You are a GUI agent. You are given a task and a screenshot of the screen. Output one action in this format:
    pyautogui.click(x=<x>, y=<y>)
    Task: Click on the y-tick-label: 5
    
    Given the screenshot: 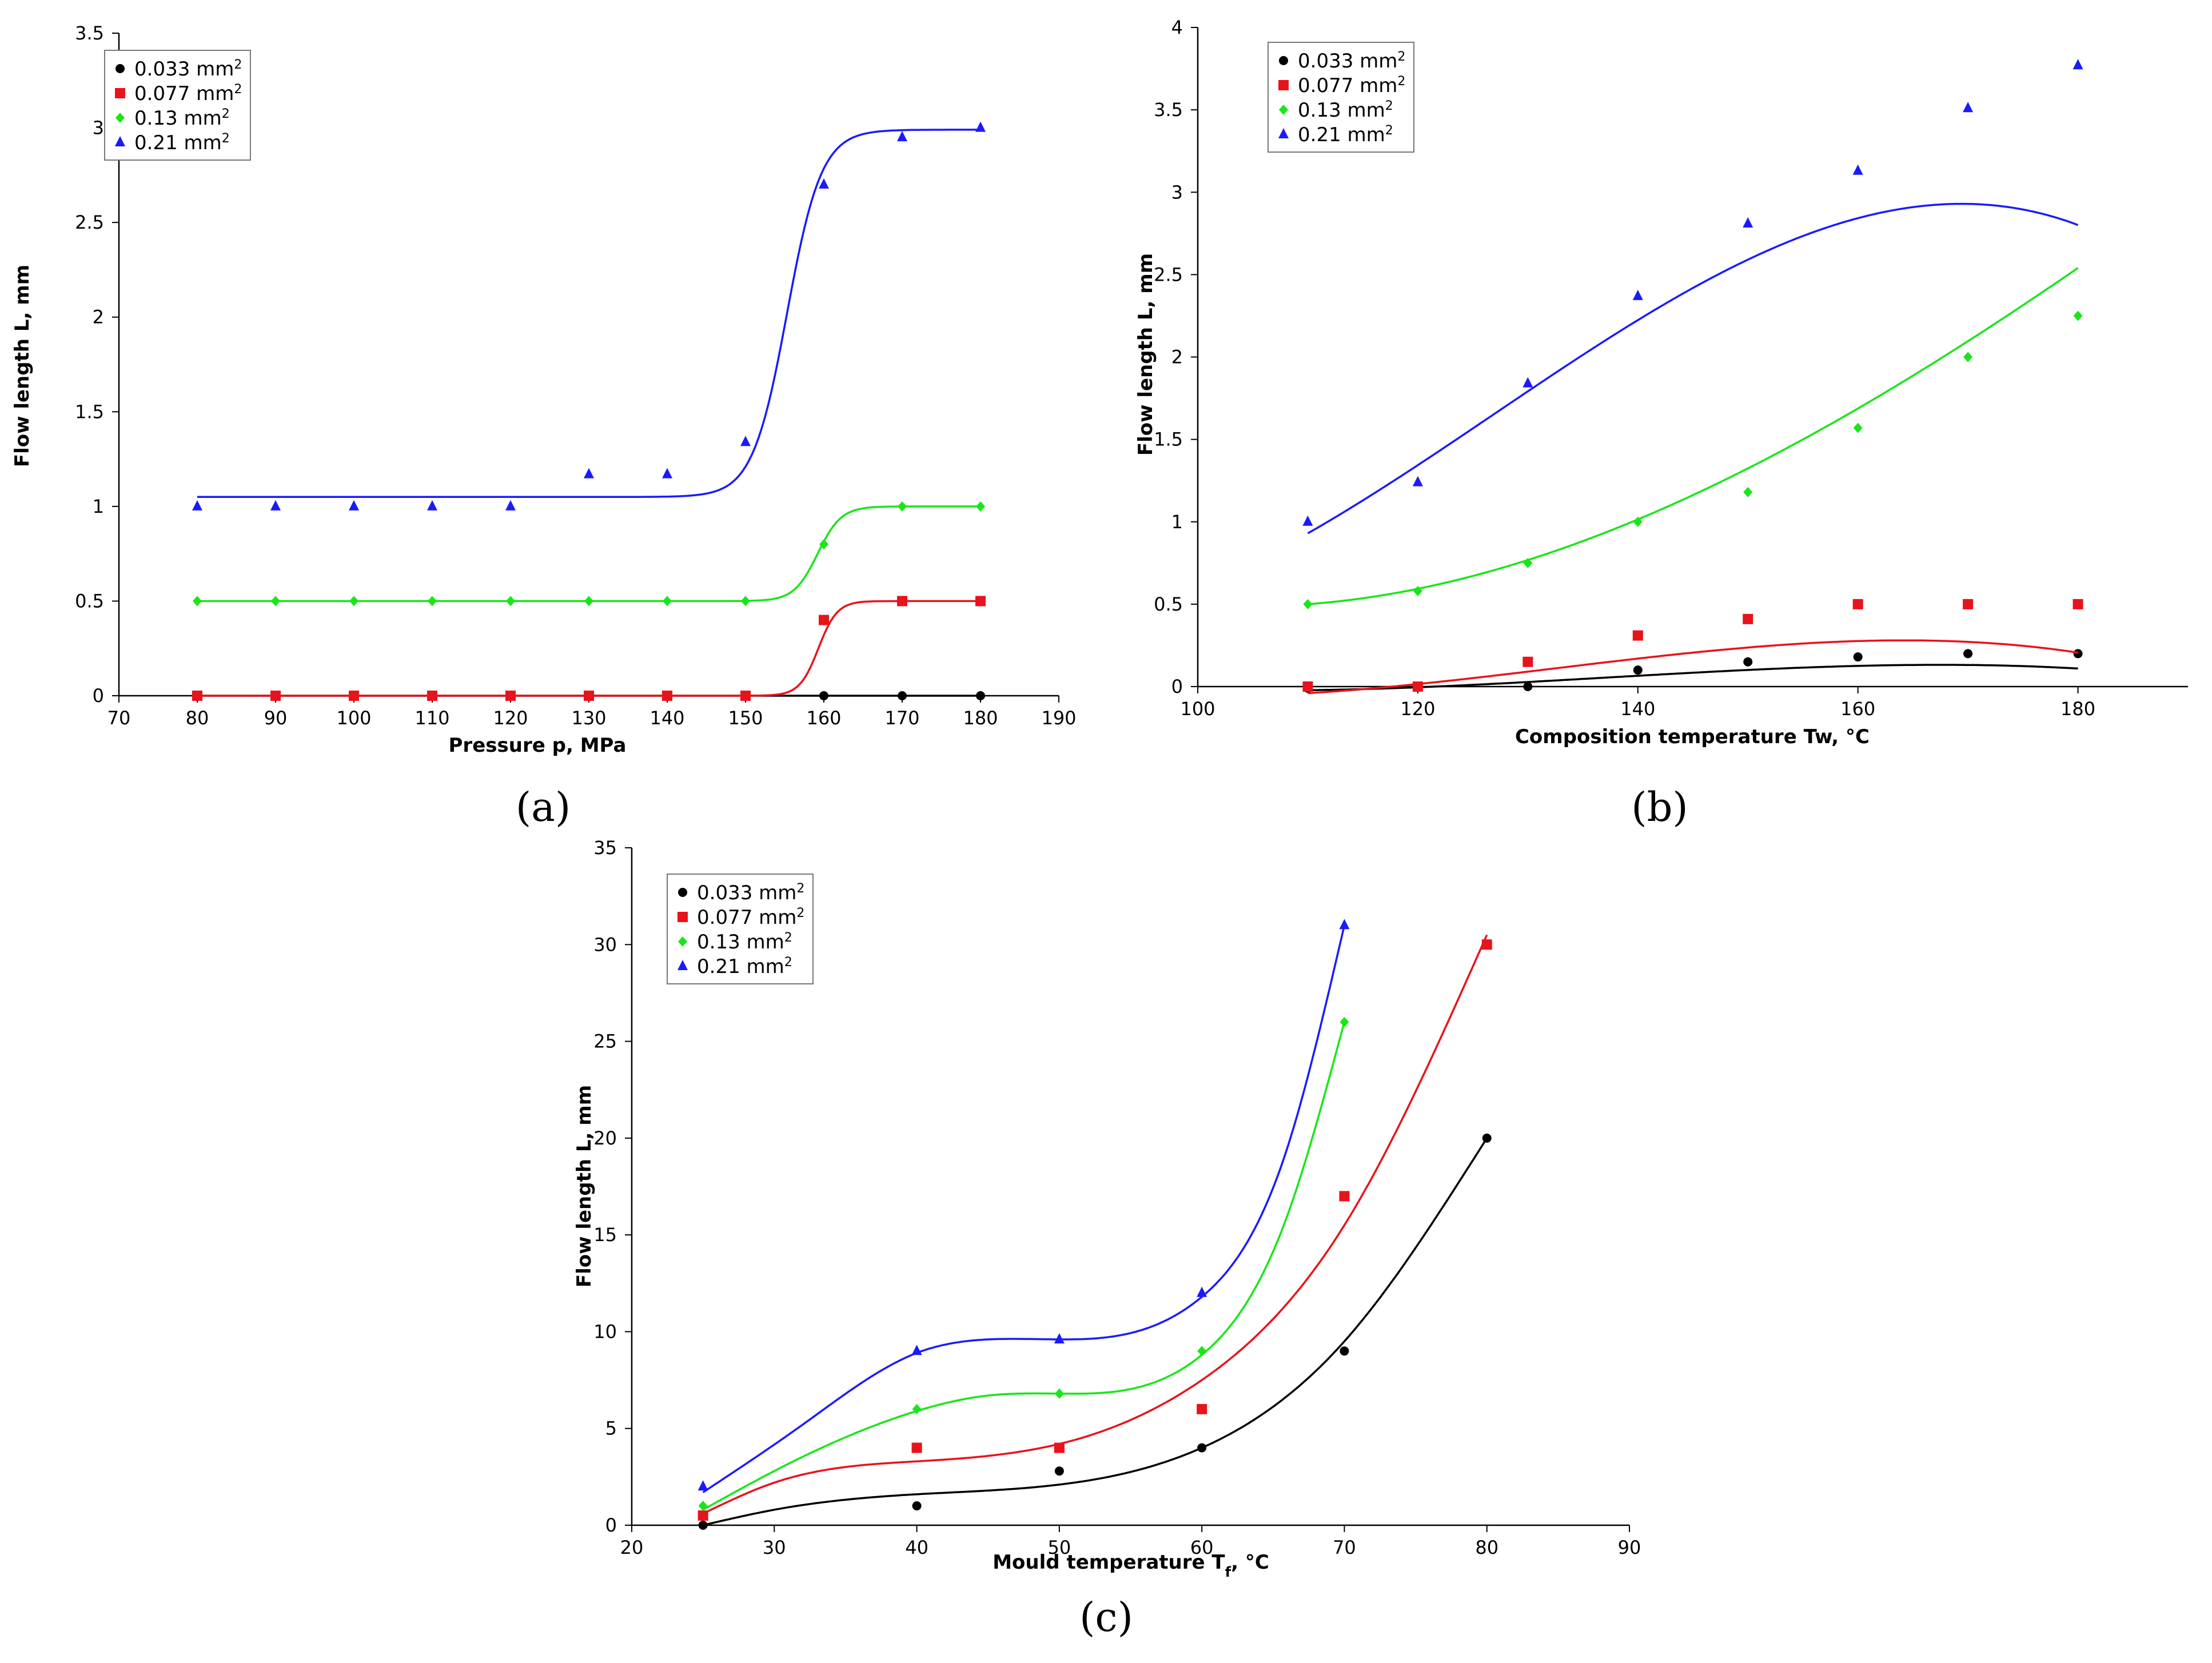 What is the action you would take?
    pyautogui.click(x=611, y=1428)
    